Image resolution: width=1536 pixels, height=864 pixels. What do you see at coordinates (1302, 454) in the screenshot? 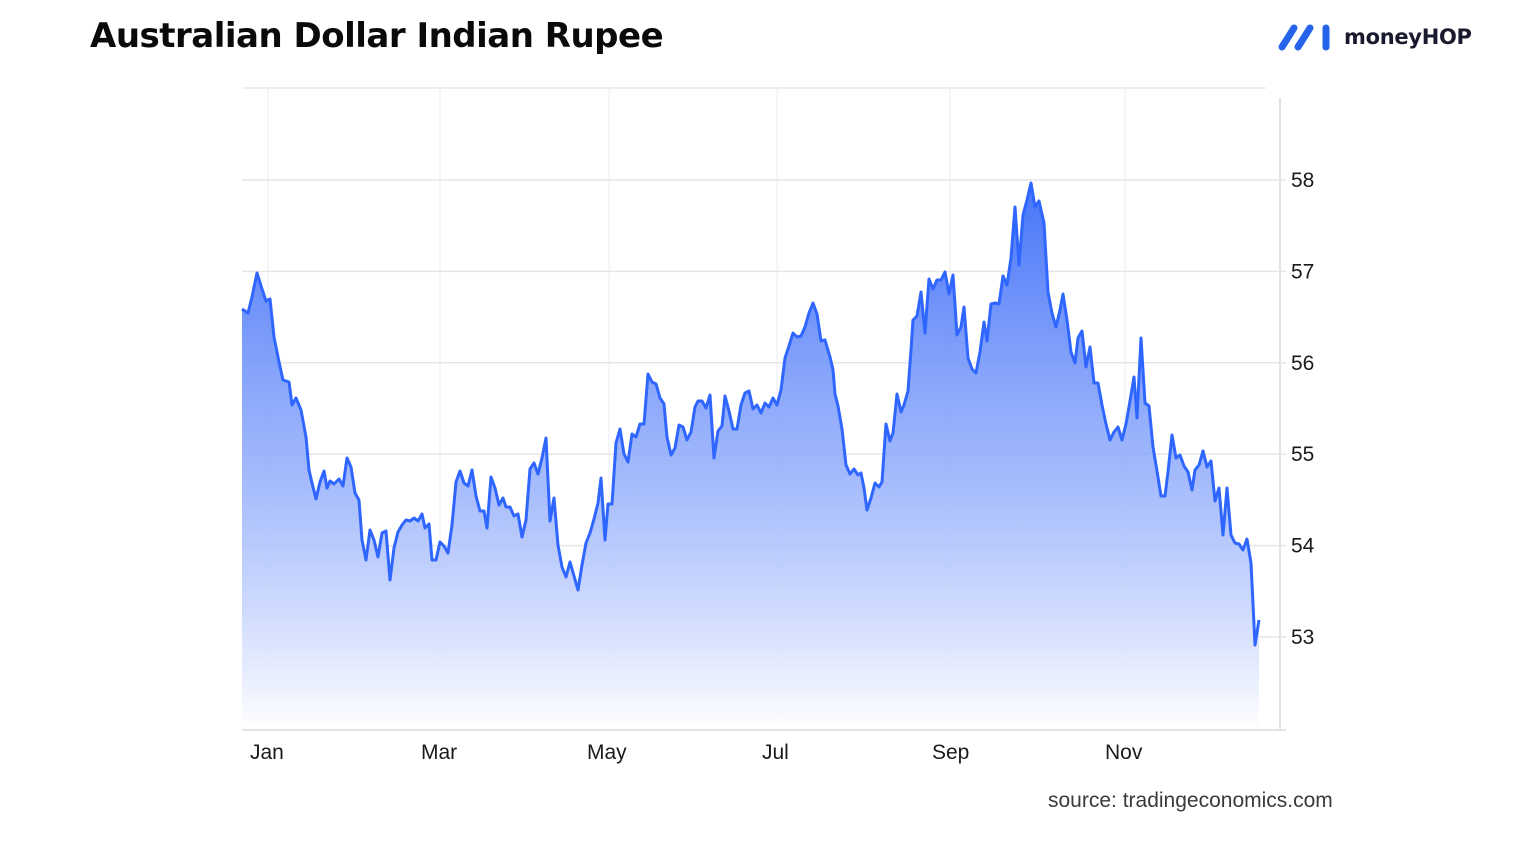
I see `y-tick-label: 55` at bounding box center [1302, 454].